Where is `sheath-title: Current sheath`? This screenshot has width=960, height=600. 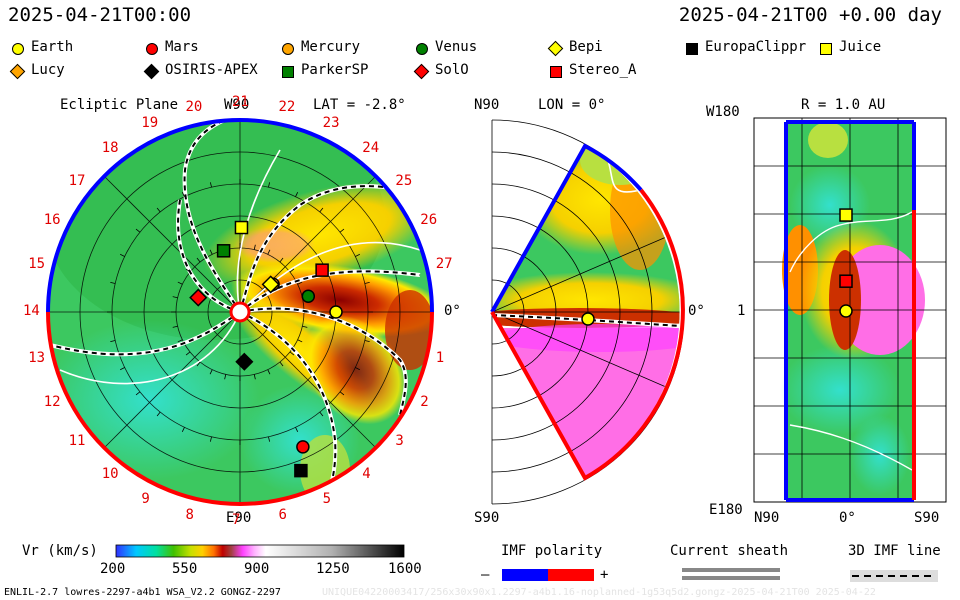
sheath-title: Current sheath is located at coordinates (729, 551).